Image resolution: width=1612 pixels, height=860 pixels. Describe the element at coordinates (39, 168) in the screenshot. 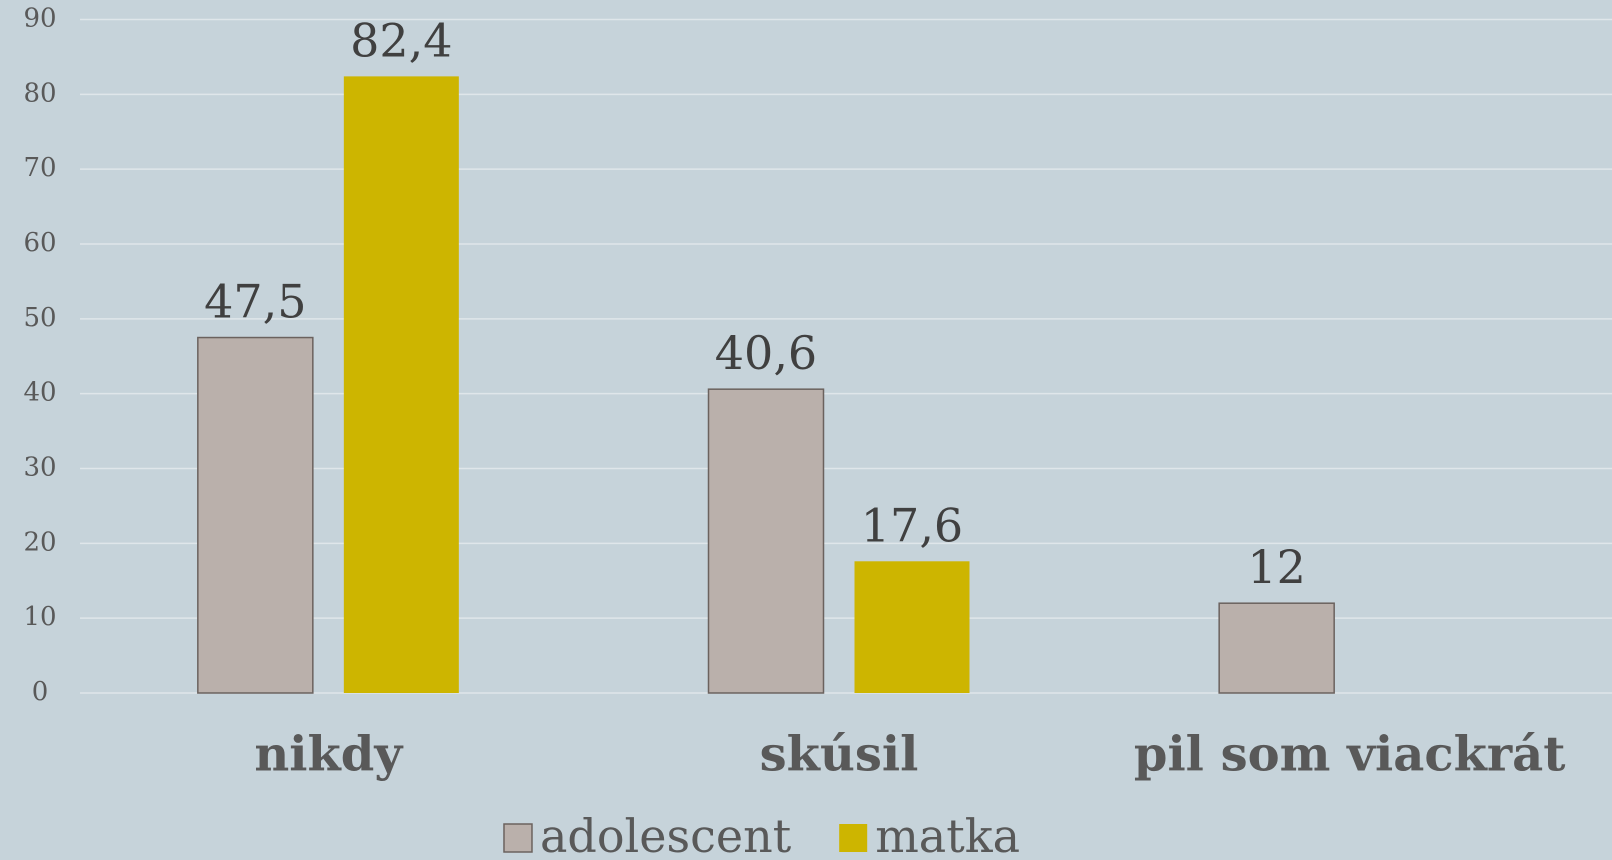

I see `y-tick-label: 70` at that location.